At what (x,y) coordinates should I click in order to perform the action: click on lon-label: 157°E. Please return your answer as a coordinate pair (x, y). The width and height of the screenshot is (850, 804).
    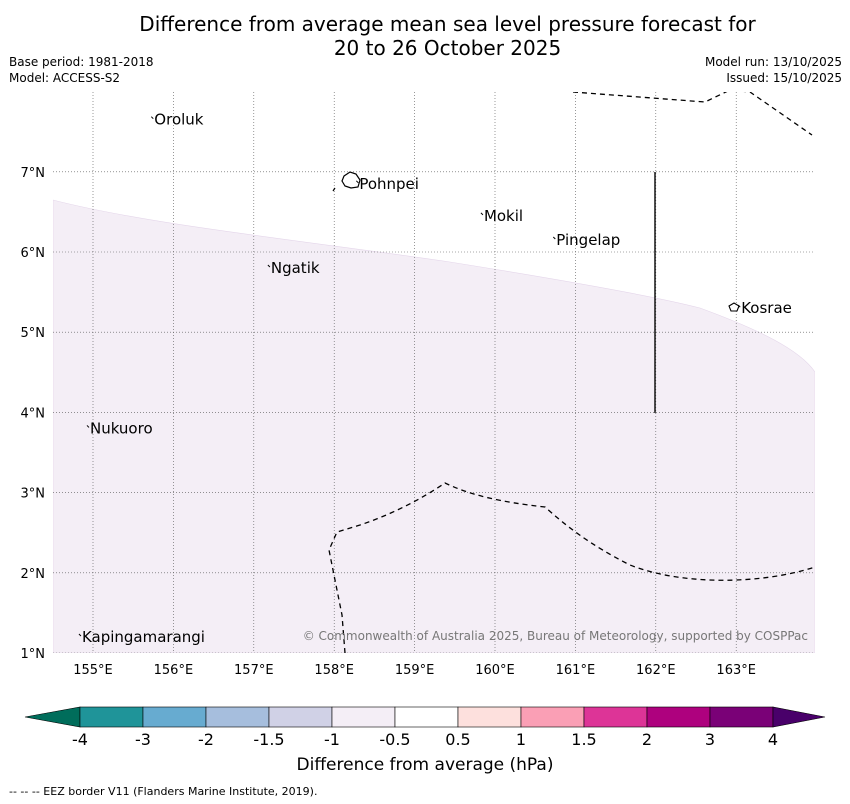
    Looking at the image, I should click on (254, 670).